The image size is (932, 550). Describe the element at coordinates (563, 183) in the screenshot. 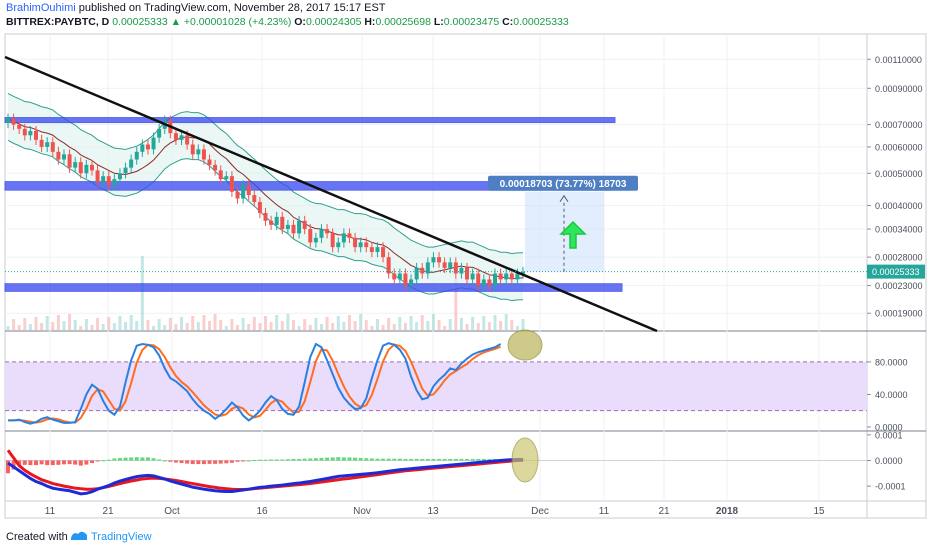

I see `measure-label-bg` at that location.